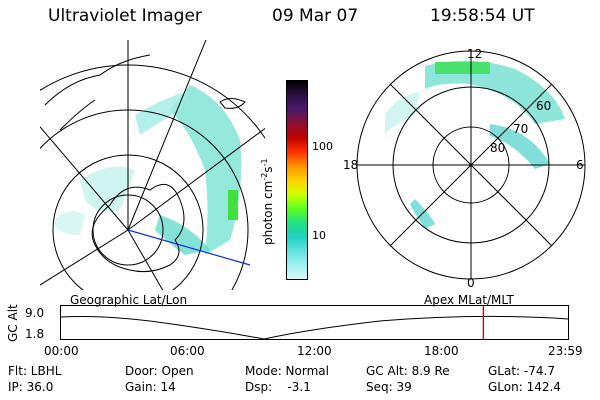 Image resolution: width=600 pixels, height=400 pixels. Describe the element at coordinates (125, 16) in the screenshot. I see `instrument-title: Ultraviolet Imager` at that location.